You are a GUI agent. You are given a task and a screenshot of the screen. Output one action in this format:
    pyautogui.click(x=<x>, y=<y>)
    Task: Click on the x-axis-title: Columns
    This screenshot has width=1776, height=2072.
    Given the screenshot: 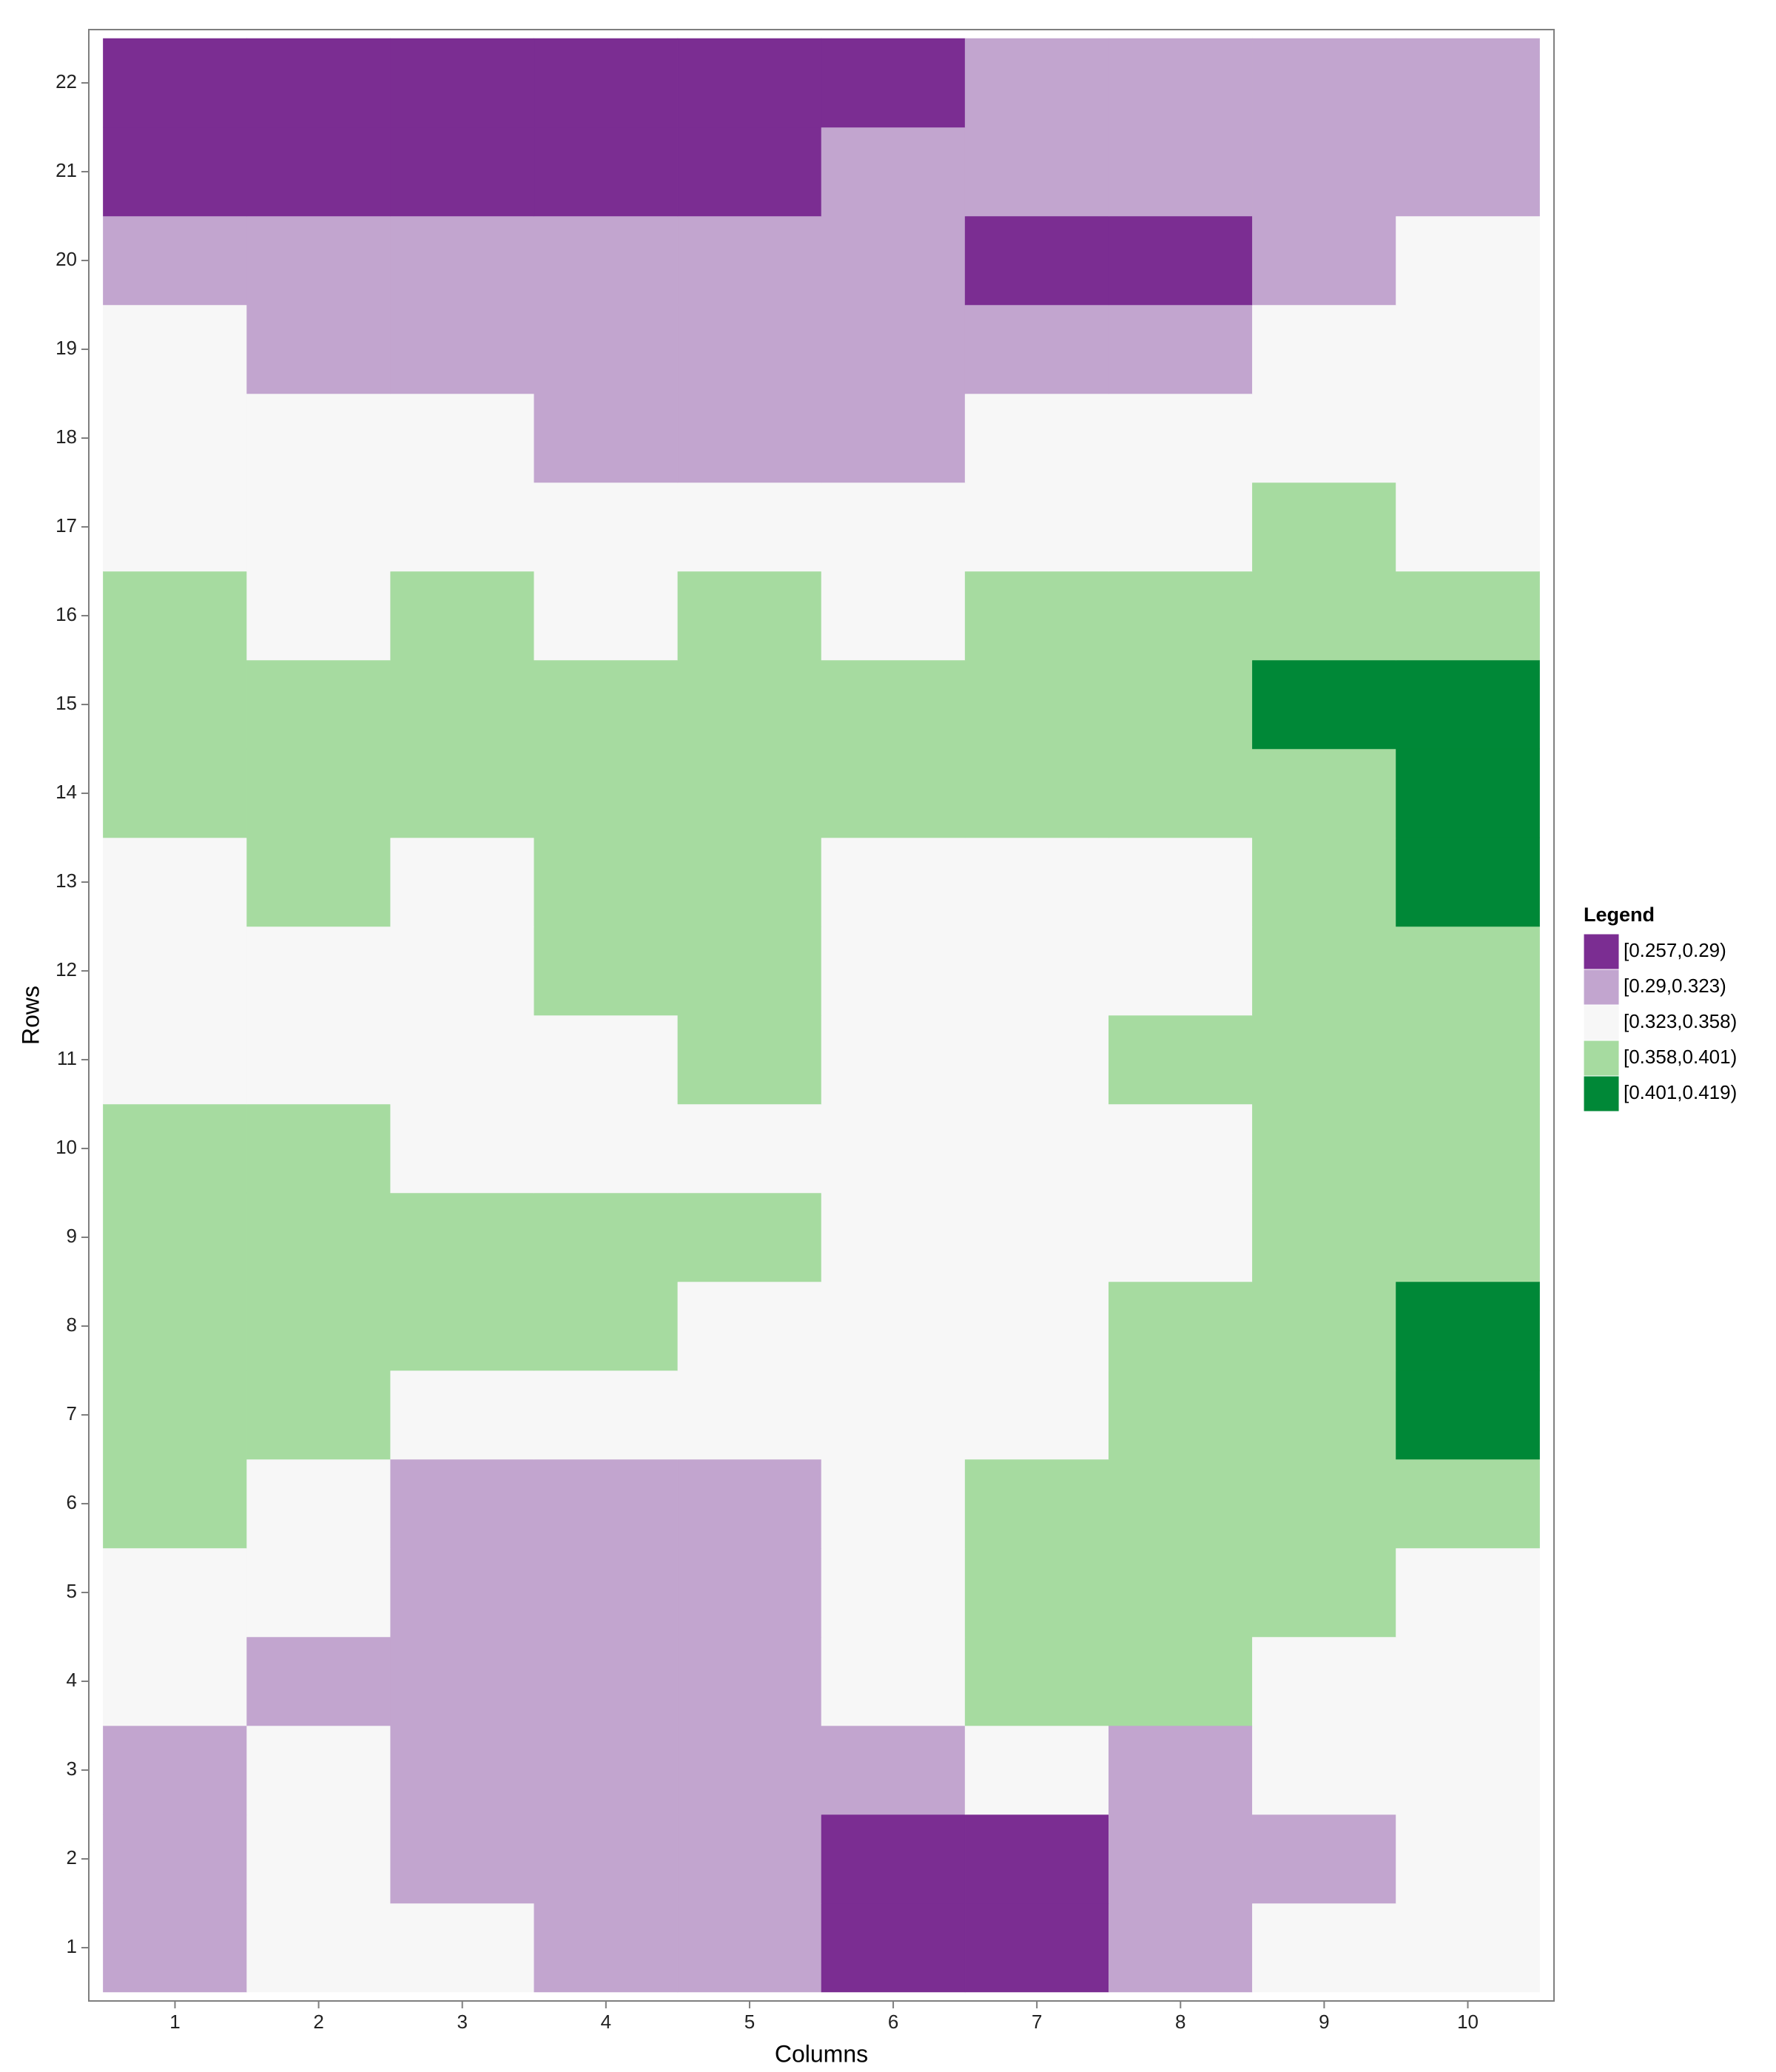 What is the action you would take?
    pyautogui.click(x=821, y=2053)
    